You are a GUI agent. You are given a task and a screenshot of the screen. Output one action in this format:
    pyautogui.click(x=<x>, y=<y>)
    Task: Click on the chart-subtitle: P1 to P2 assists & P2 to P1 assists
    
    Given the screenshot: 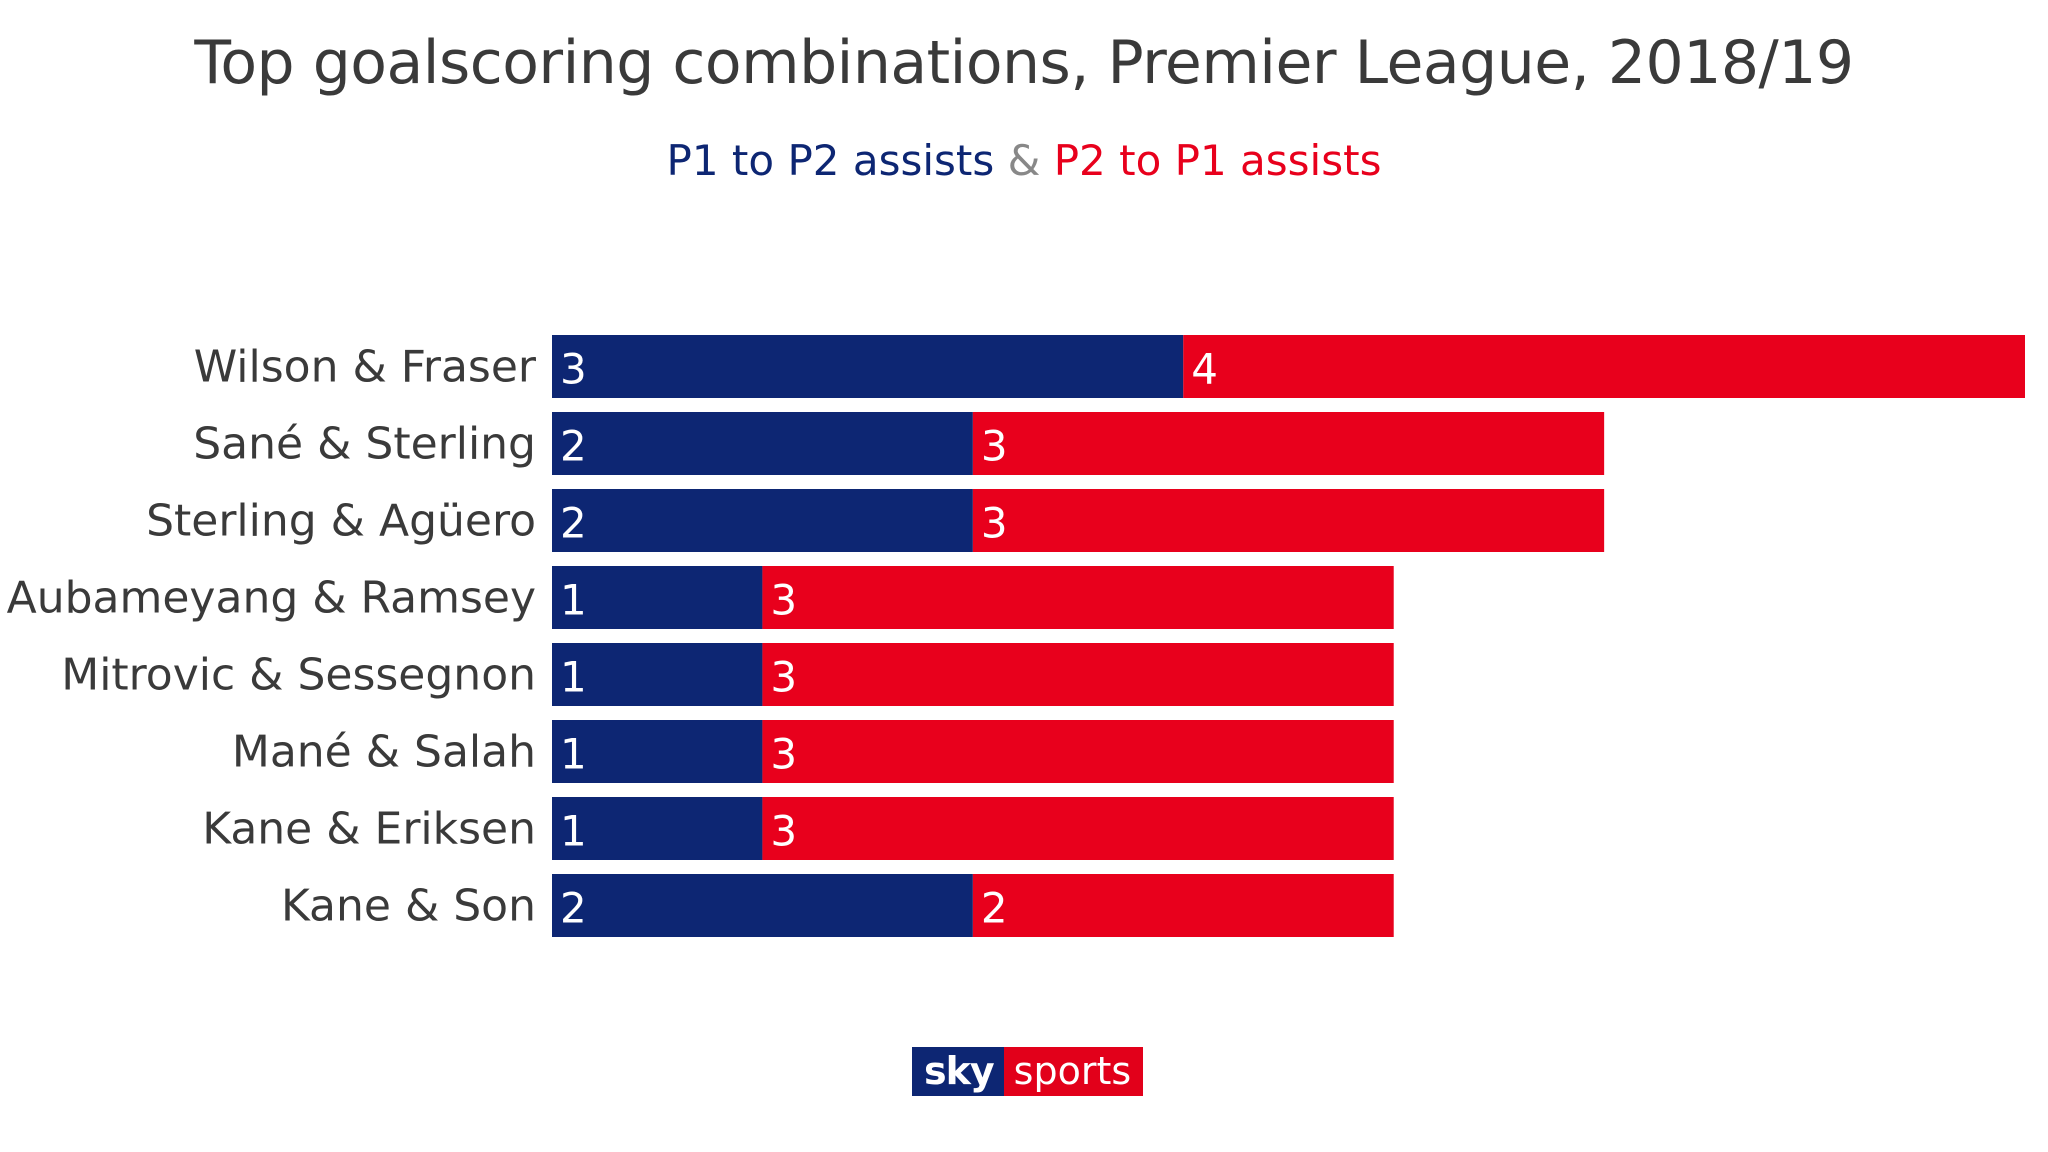 What is the action you would take?
    pyautogui.click(x=1024, y=160)
    